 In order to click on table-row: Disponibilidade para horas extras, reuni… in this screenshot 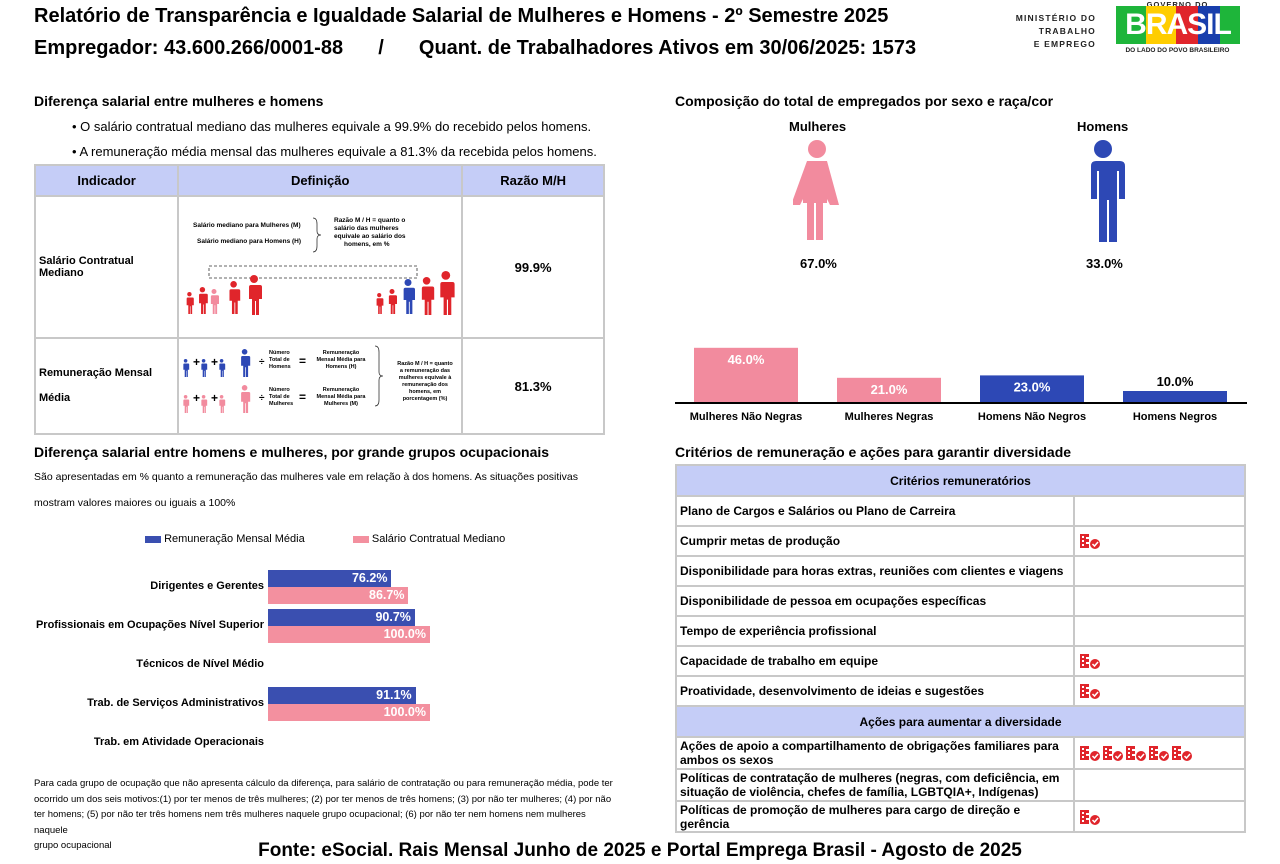, I will do `click(960, 571)`.